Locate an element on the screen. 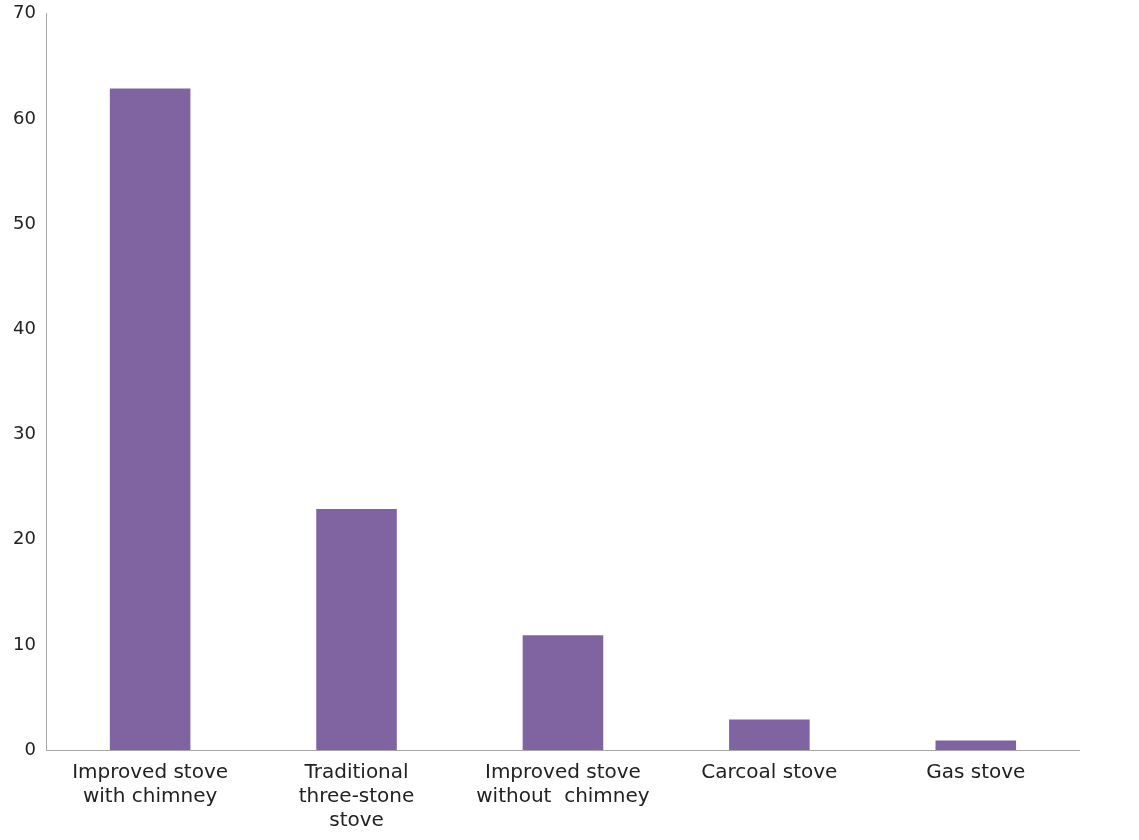  x-tick-label: Traditional three-stone stove is located at coordinates (356, 795).